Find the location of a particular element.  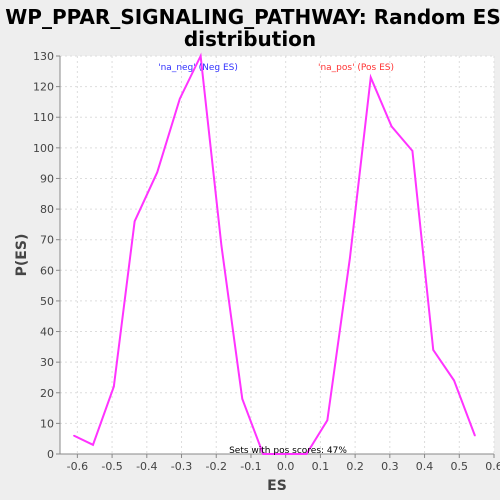

annotation-pos-es: 'na_pos' (Pos ES) is located at coordinates (356, 68).